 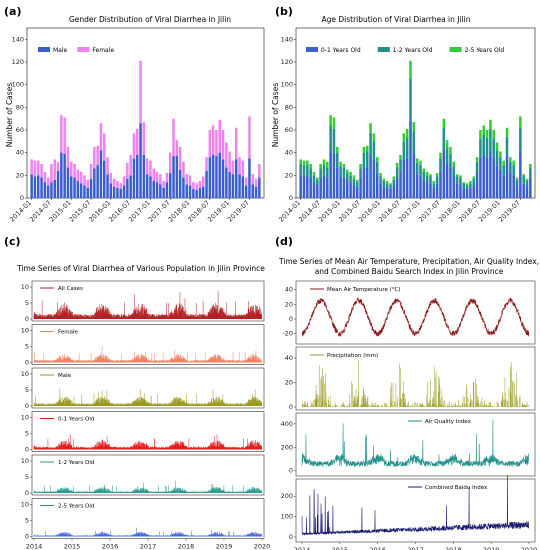 I want to click on series-mean-air-temperature-c-, so click(x=415, y=317).